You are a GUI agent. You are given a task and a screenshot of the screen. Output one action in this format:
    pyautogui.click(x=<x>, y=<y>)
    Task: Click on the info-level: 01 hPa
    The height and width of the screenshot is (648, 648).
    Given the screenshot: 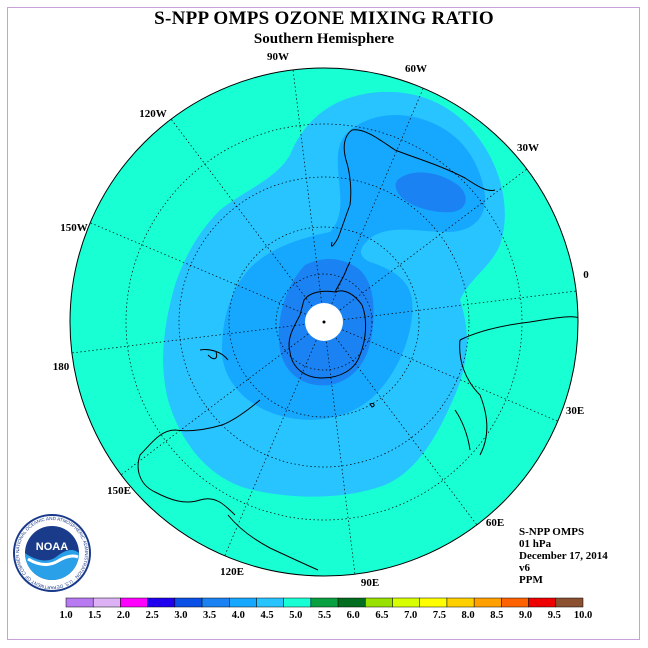 What is the action you would take?
    pyautogui.click(x=535, y=544)
    